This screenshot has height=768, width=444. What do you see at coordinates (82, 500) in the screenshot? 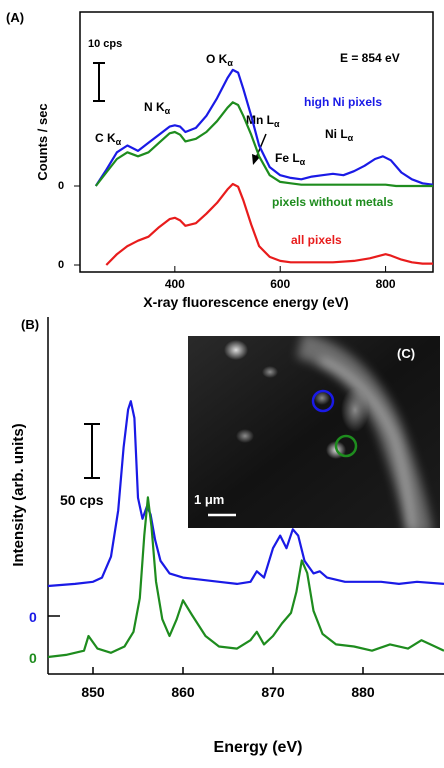
I see `panel-b-scale-label: 50 cps` at bounding box center [82, 500].